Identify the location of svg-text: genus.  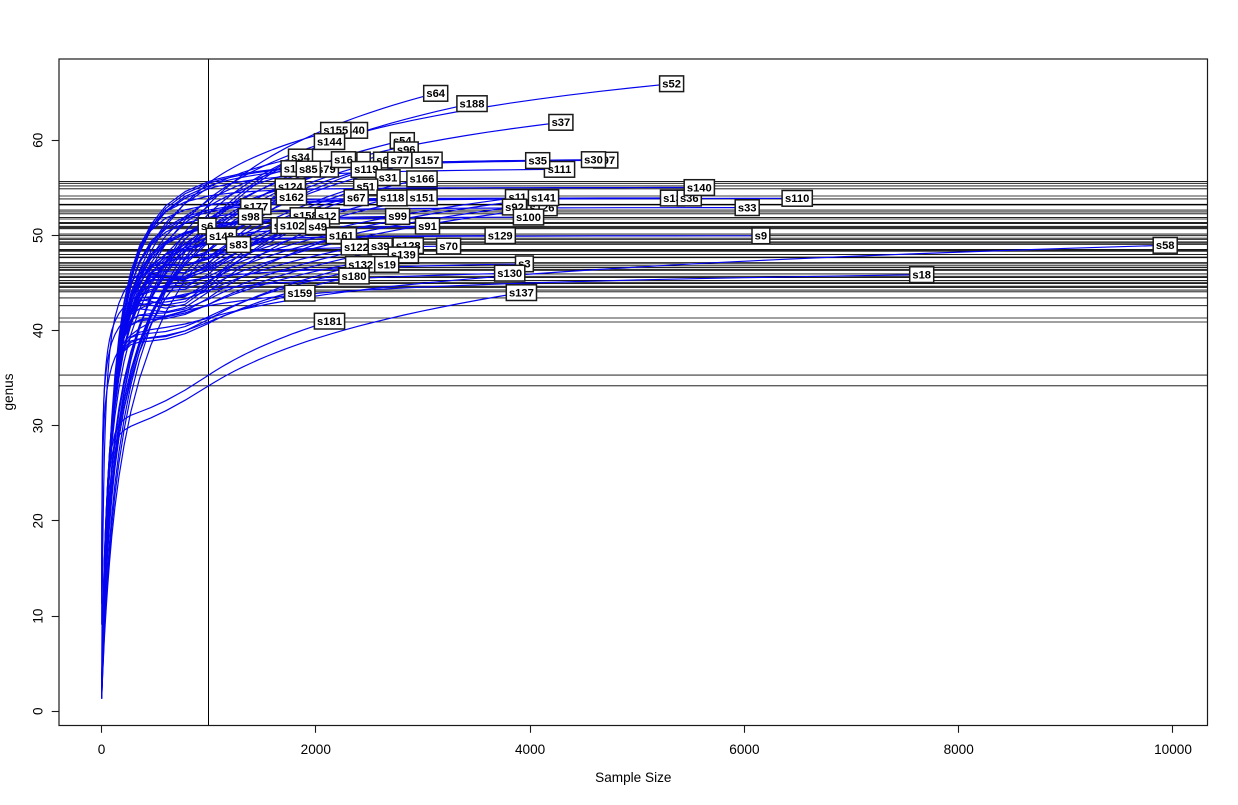
(8, 391).